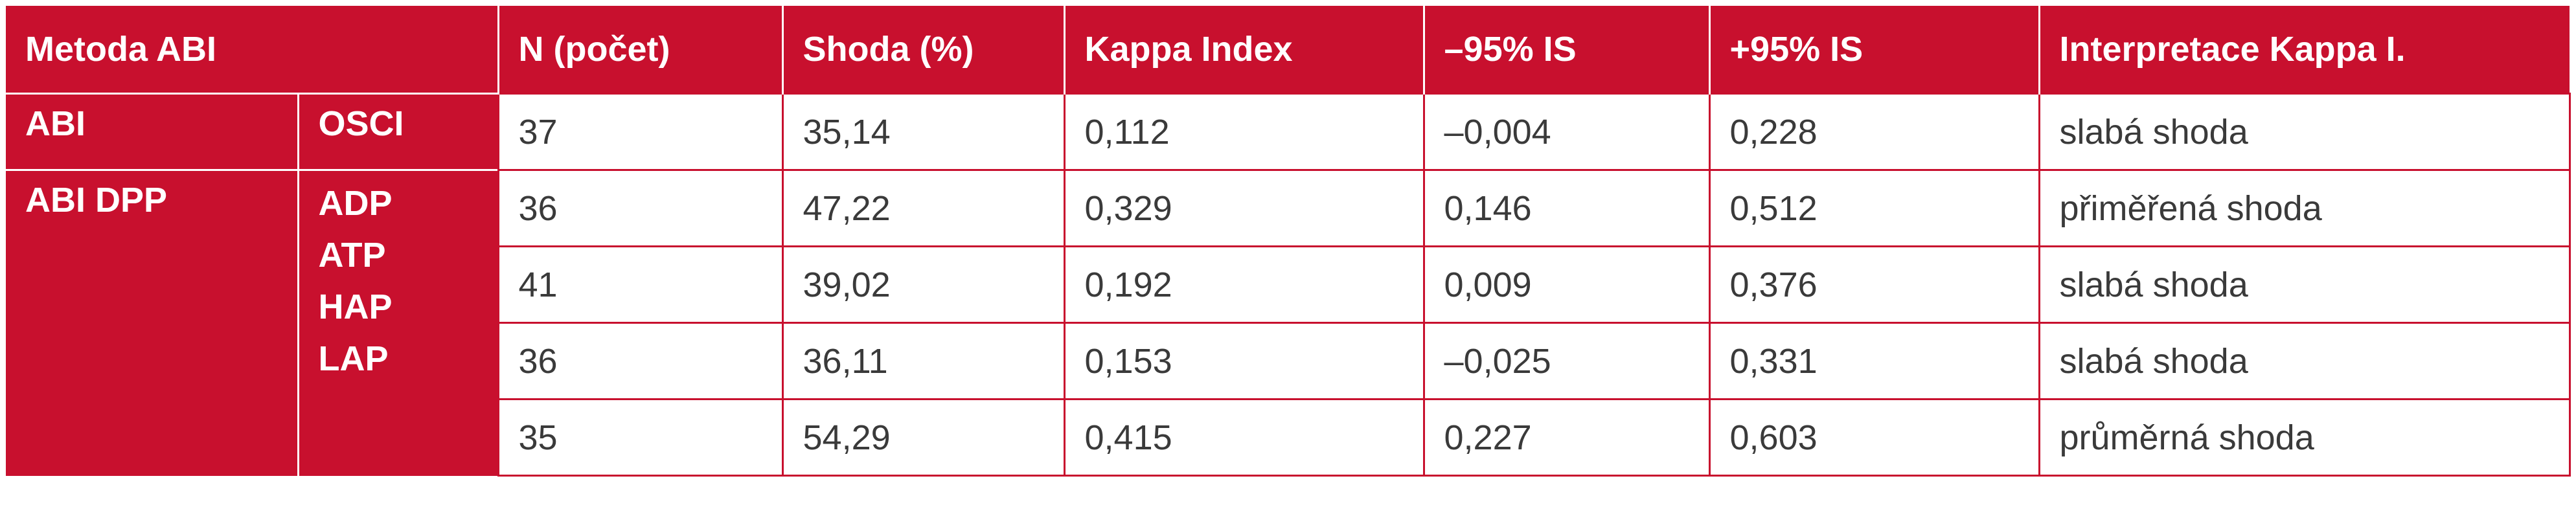  I want to click on group-sub-atp: ATP, so click(352, 255).